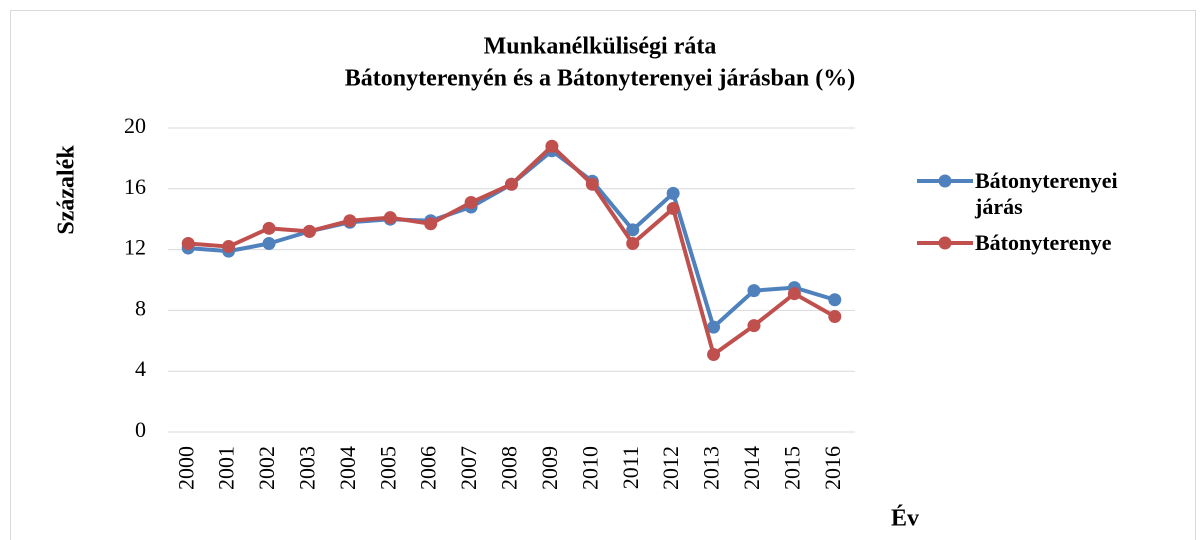  Describe the element at coordinates (428, 468) in the screenshot. I see `x-tick-label: 2006` at that location.